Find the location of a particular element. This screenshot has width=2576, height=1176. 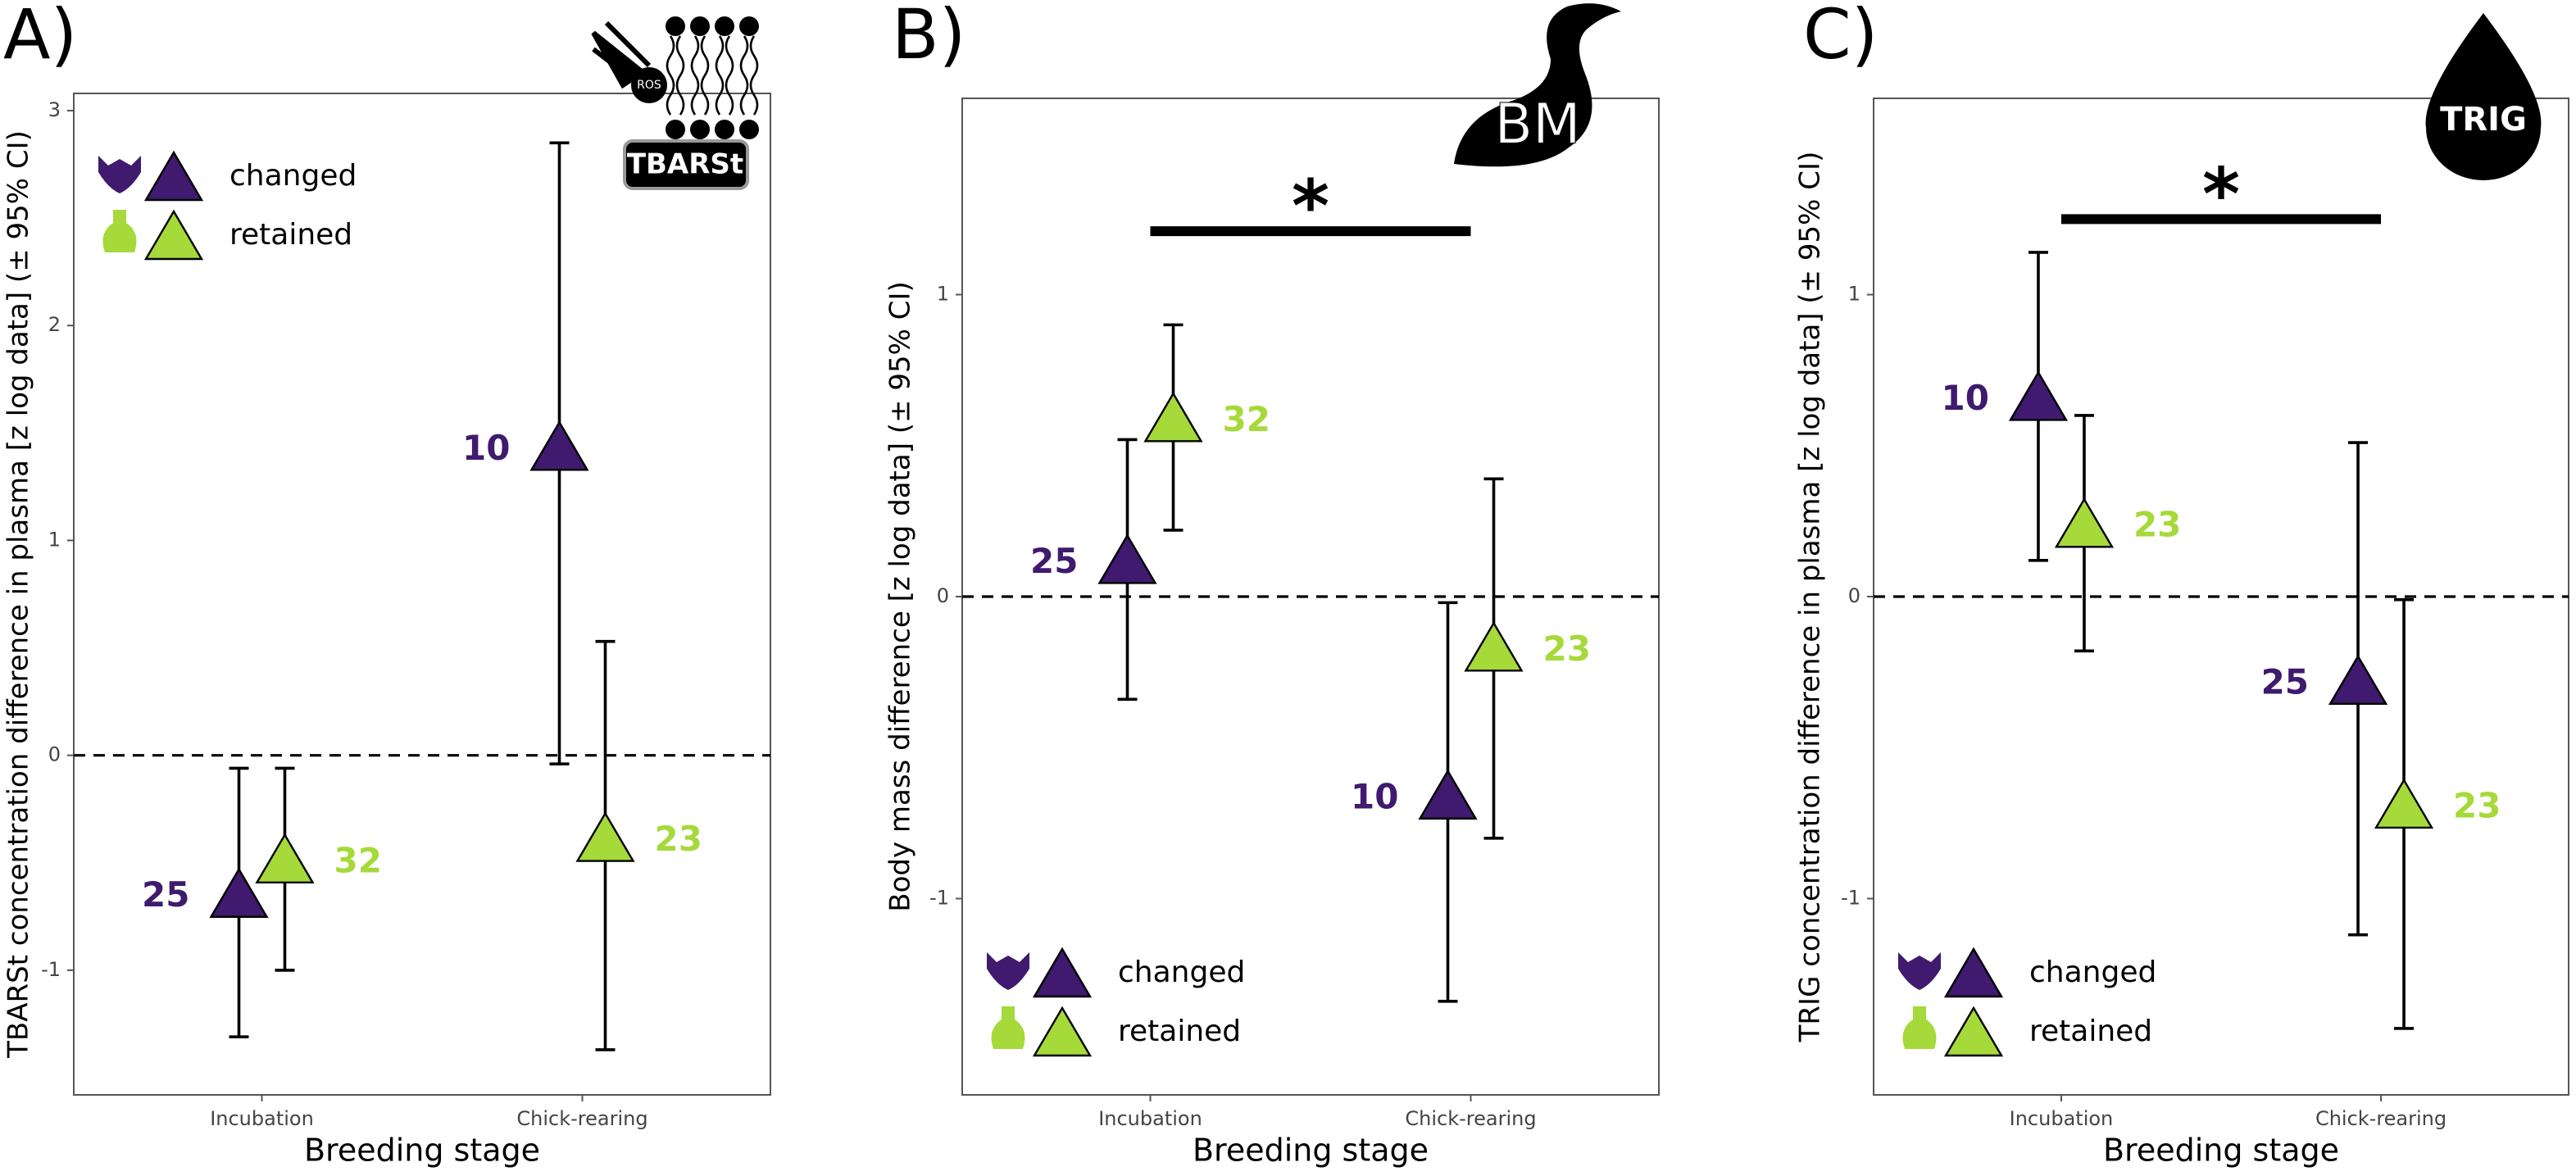

tbarst-icon: ROS TBARSt is located at coordinates (675, 103).